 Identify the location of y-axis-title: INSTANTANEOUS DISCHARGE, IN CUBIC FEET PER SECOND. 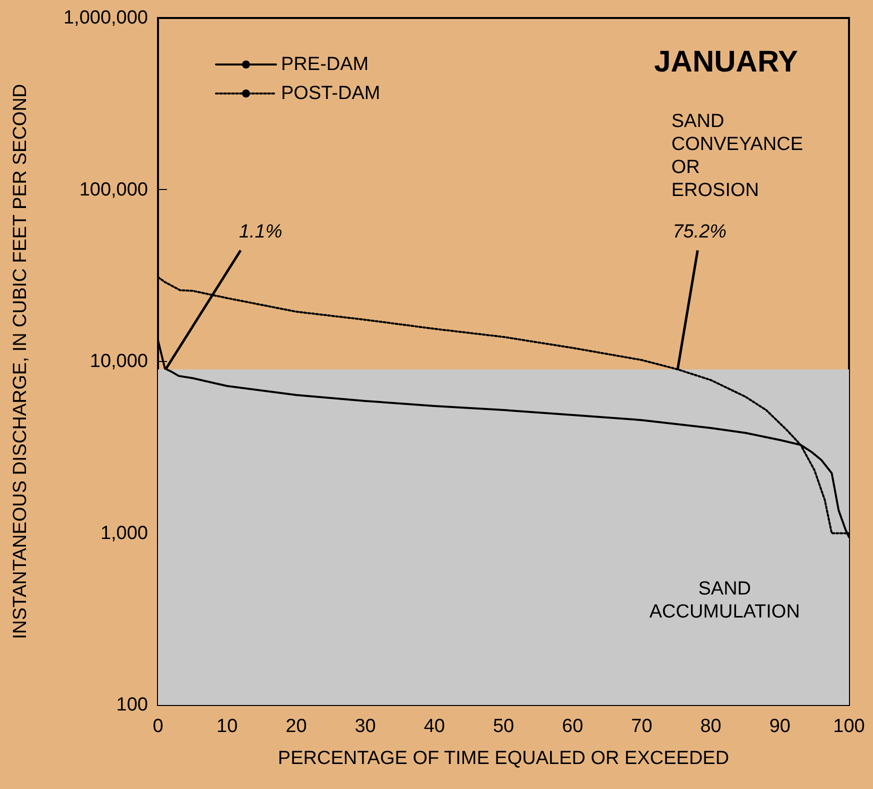
(20, 362).